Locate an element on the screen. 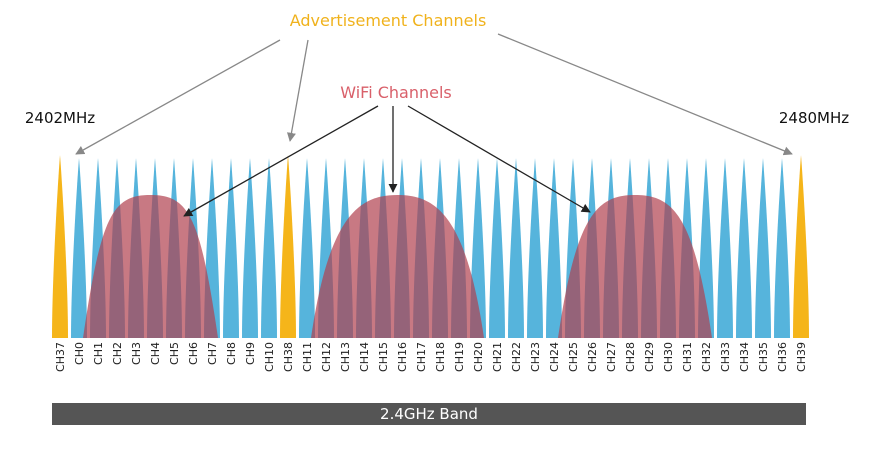  channel-label-ch37: CH37 is located at coordinates (60, 357).